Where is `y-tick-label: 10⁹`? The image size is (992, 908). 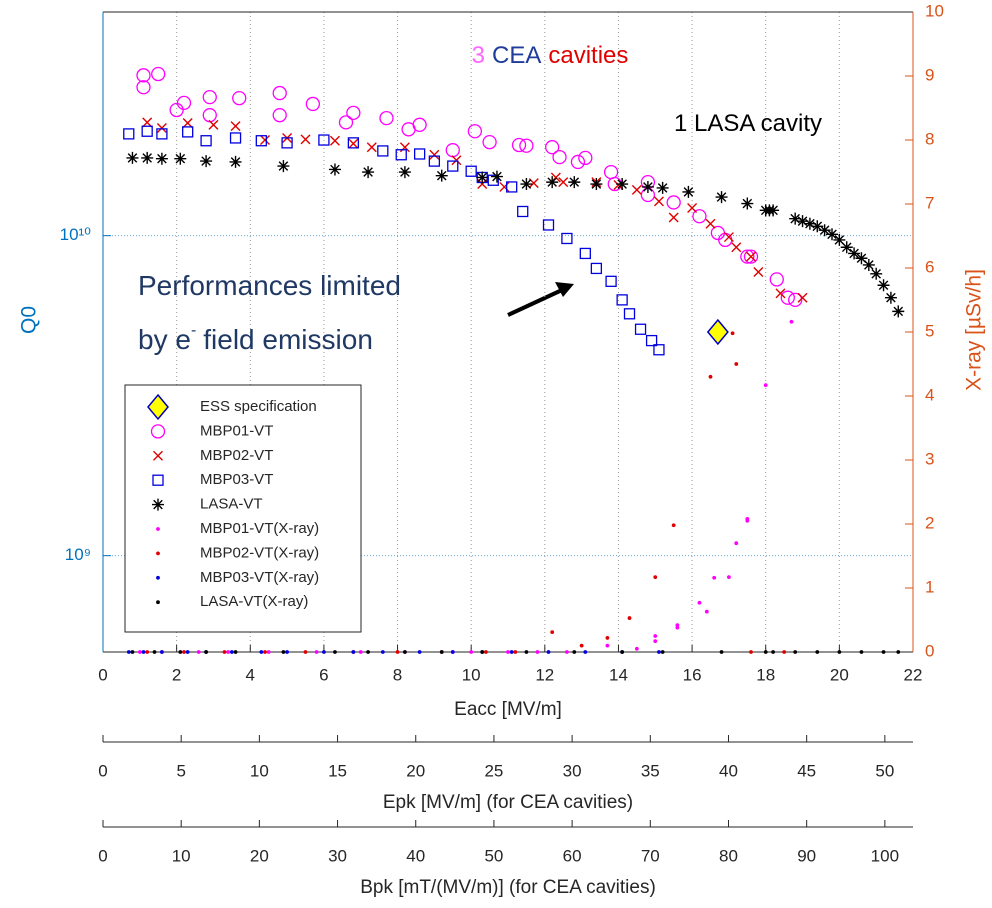
y-tick-label: 10⁹ is located at coordinates (78, 554).